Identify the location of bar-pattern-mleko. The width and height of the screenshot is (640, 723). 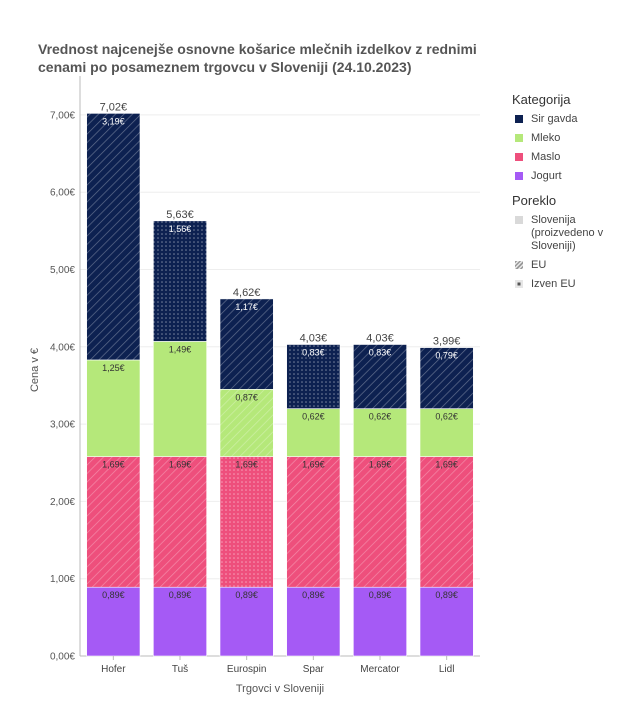
(247, 423).